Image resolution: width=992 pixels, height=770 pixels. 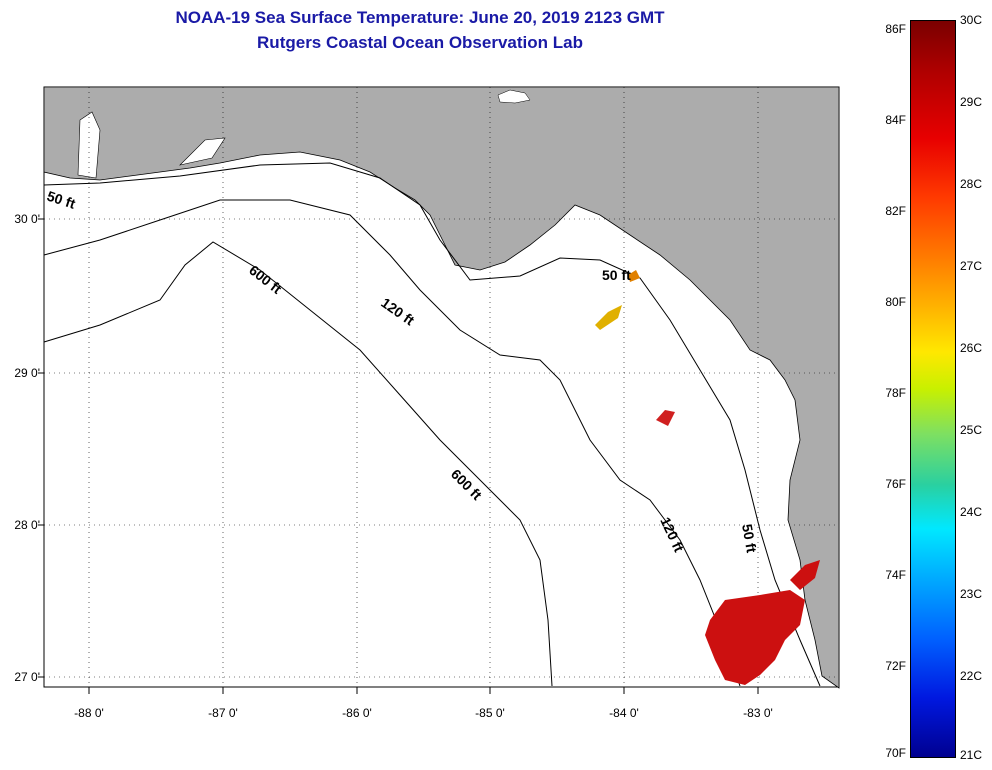 I want to click on colorbar-c-label: 24C, so click(x=971, y=512).